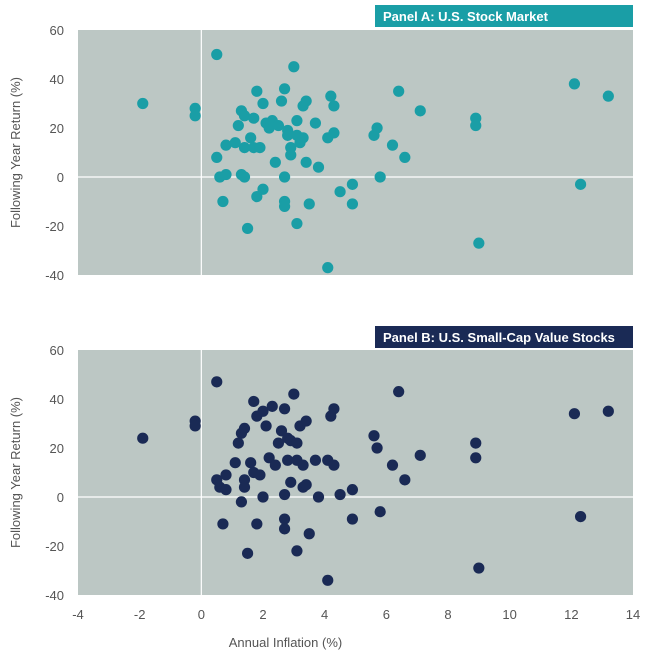 The width and height of the screenshot is (650, 660). I want to click on panel-b-y-tick-label: 0, so click(60, 497).